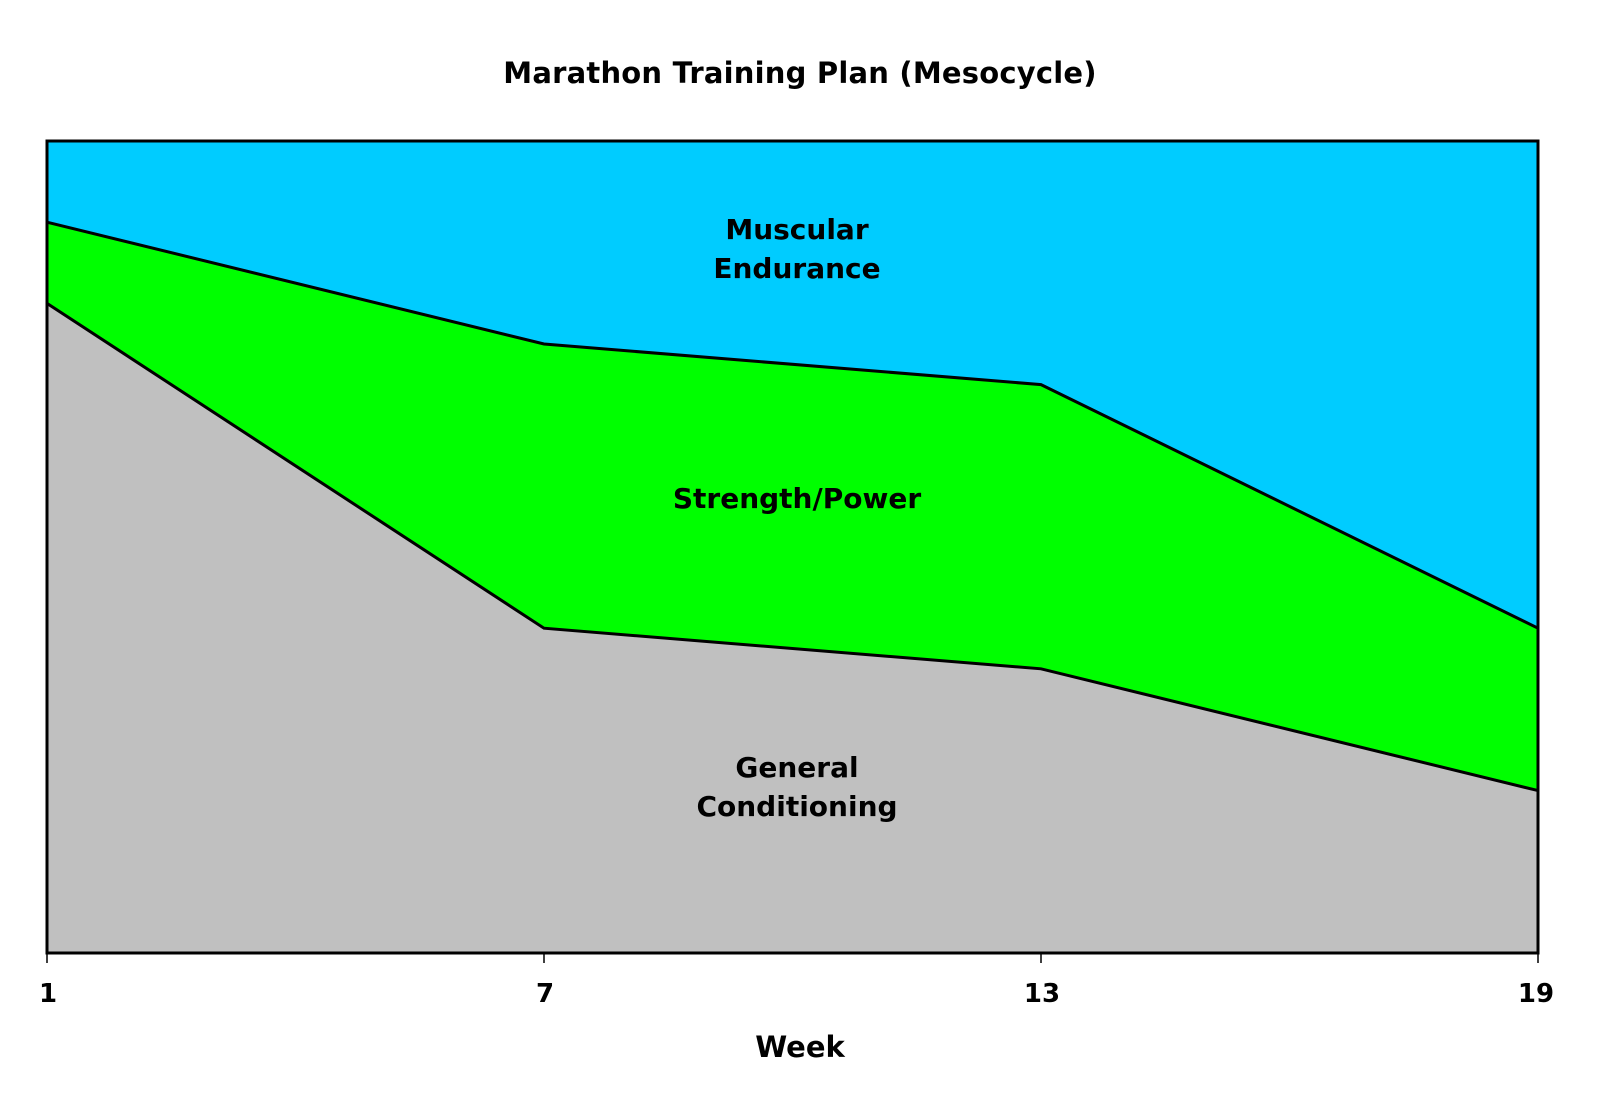 The height and width of the screenshot is (1103, 1600). I want to click on chart-title: Marathon Training Plan (Mesocycle), so click(800, 73).